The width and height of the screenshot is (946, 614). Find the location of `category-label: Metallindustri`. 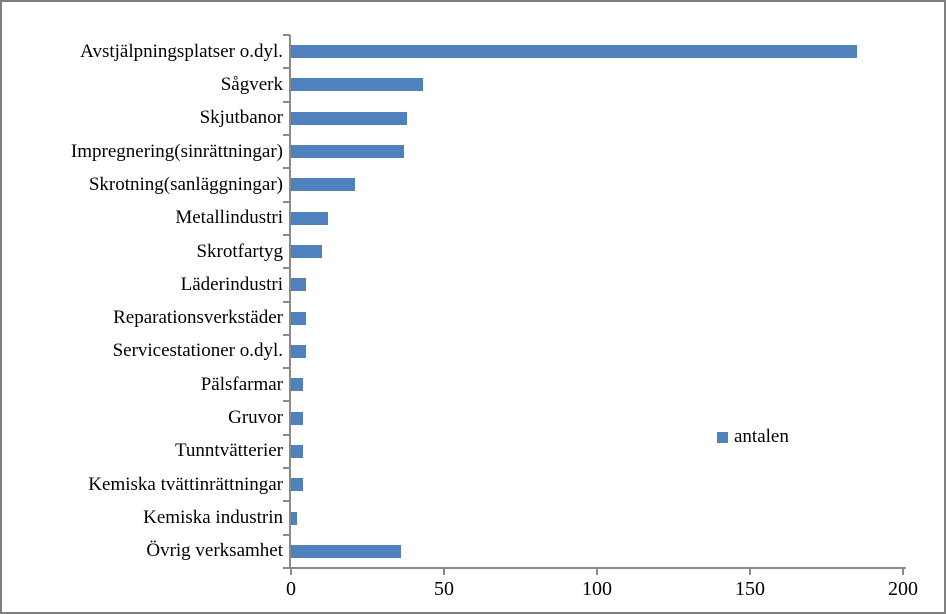

category-label: Metallindustri is located at coordinates (229, 218).